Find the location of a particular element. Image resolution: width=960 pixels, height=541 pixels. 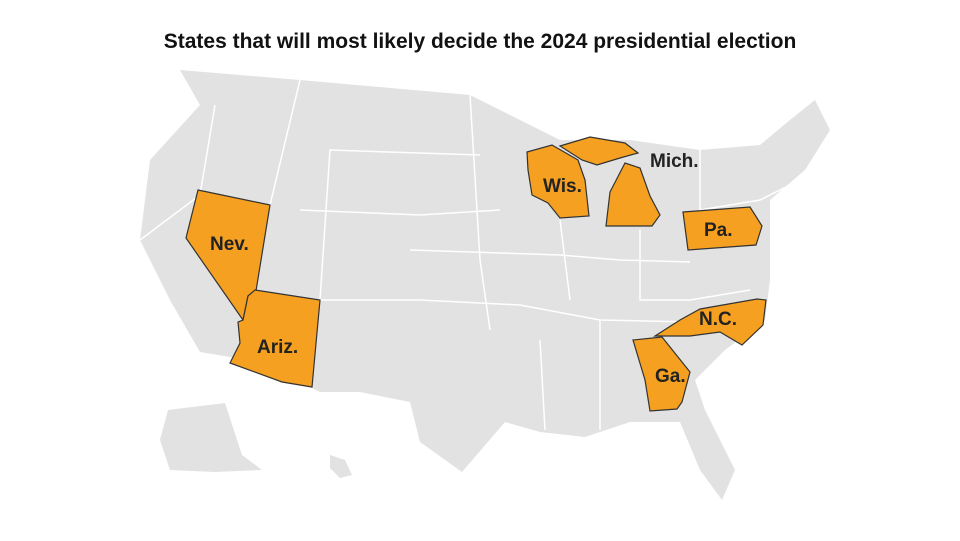

alaska is located at coordinates (211, 437).